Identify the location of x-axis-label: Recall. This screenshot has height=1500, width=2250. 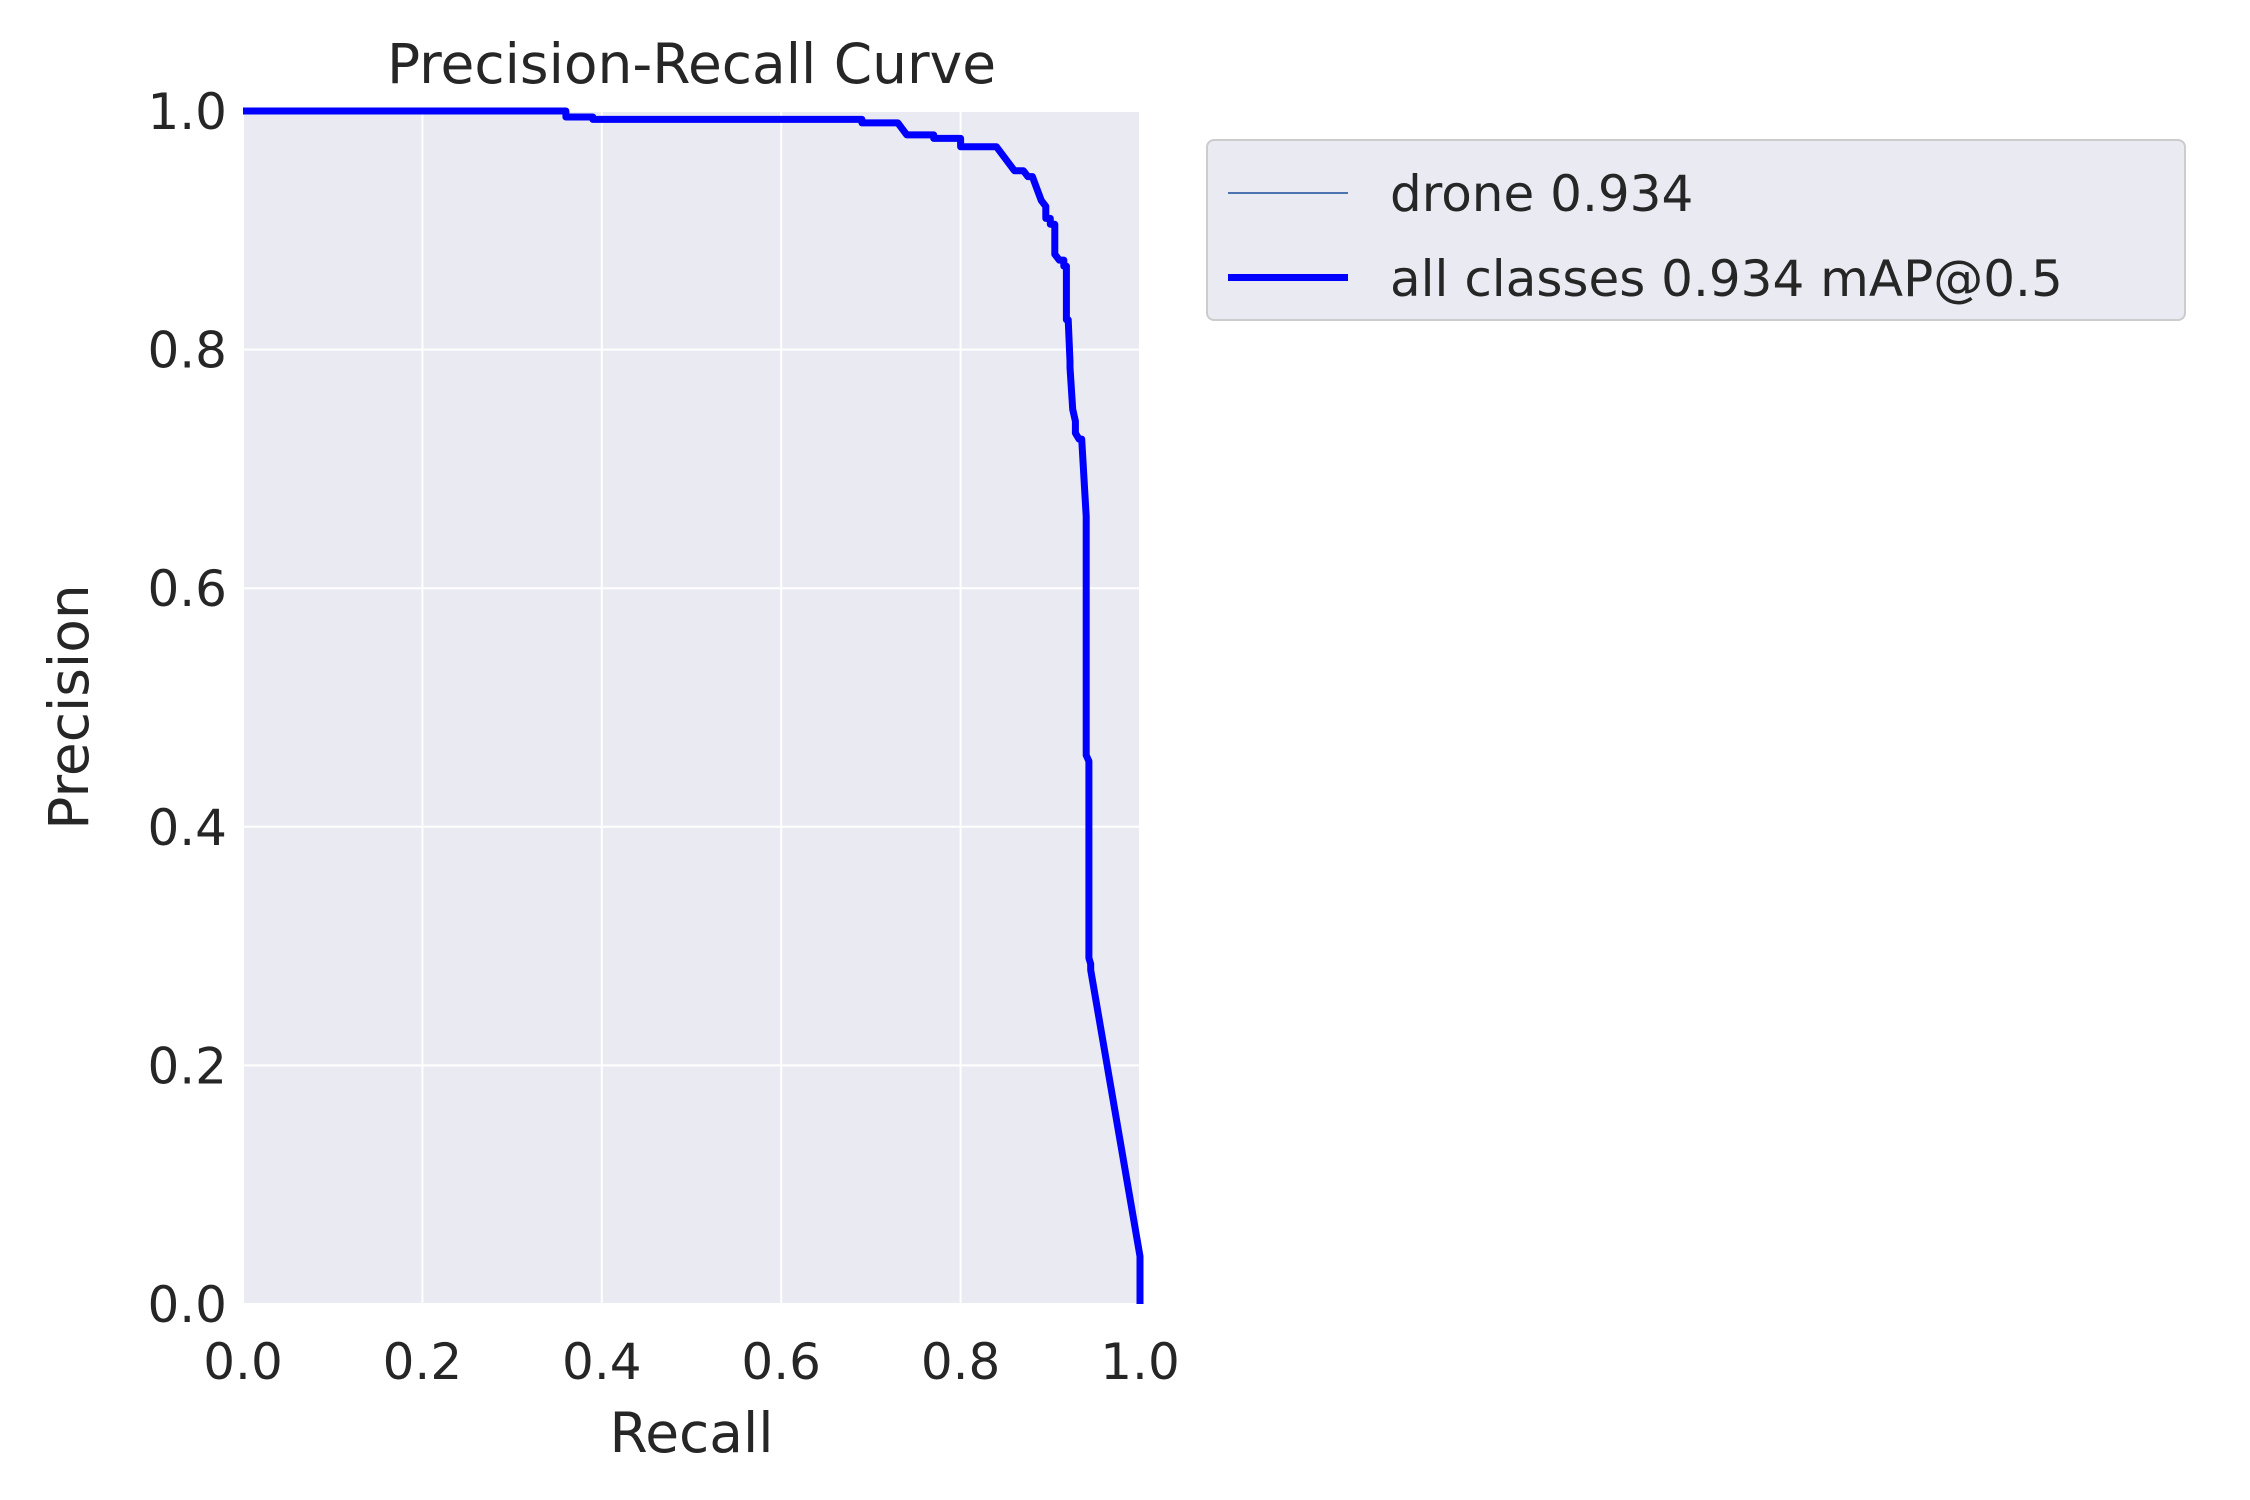
(691, 1433).